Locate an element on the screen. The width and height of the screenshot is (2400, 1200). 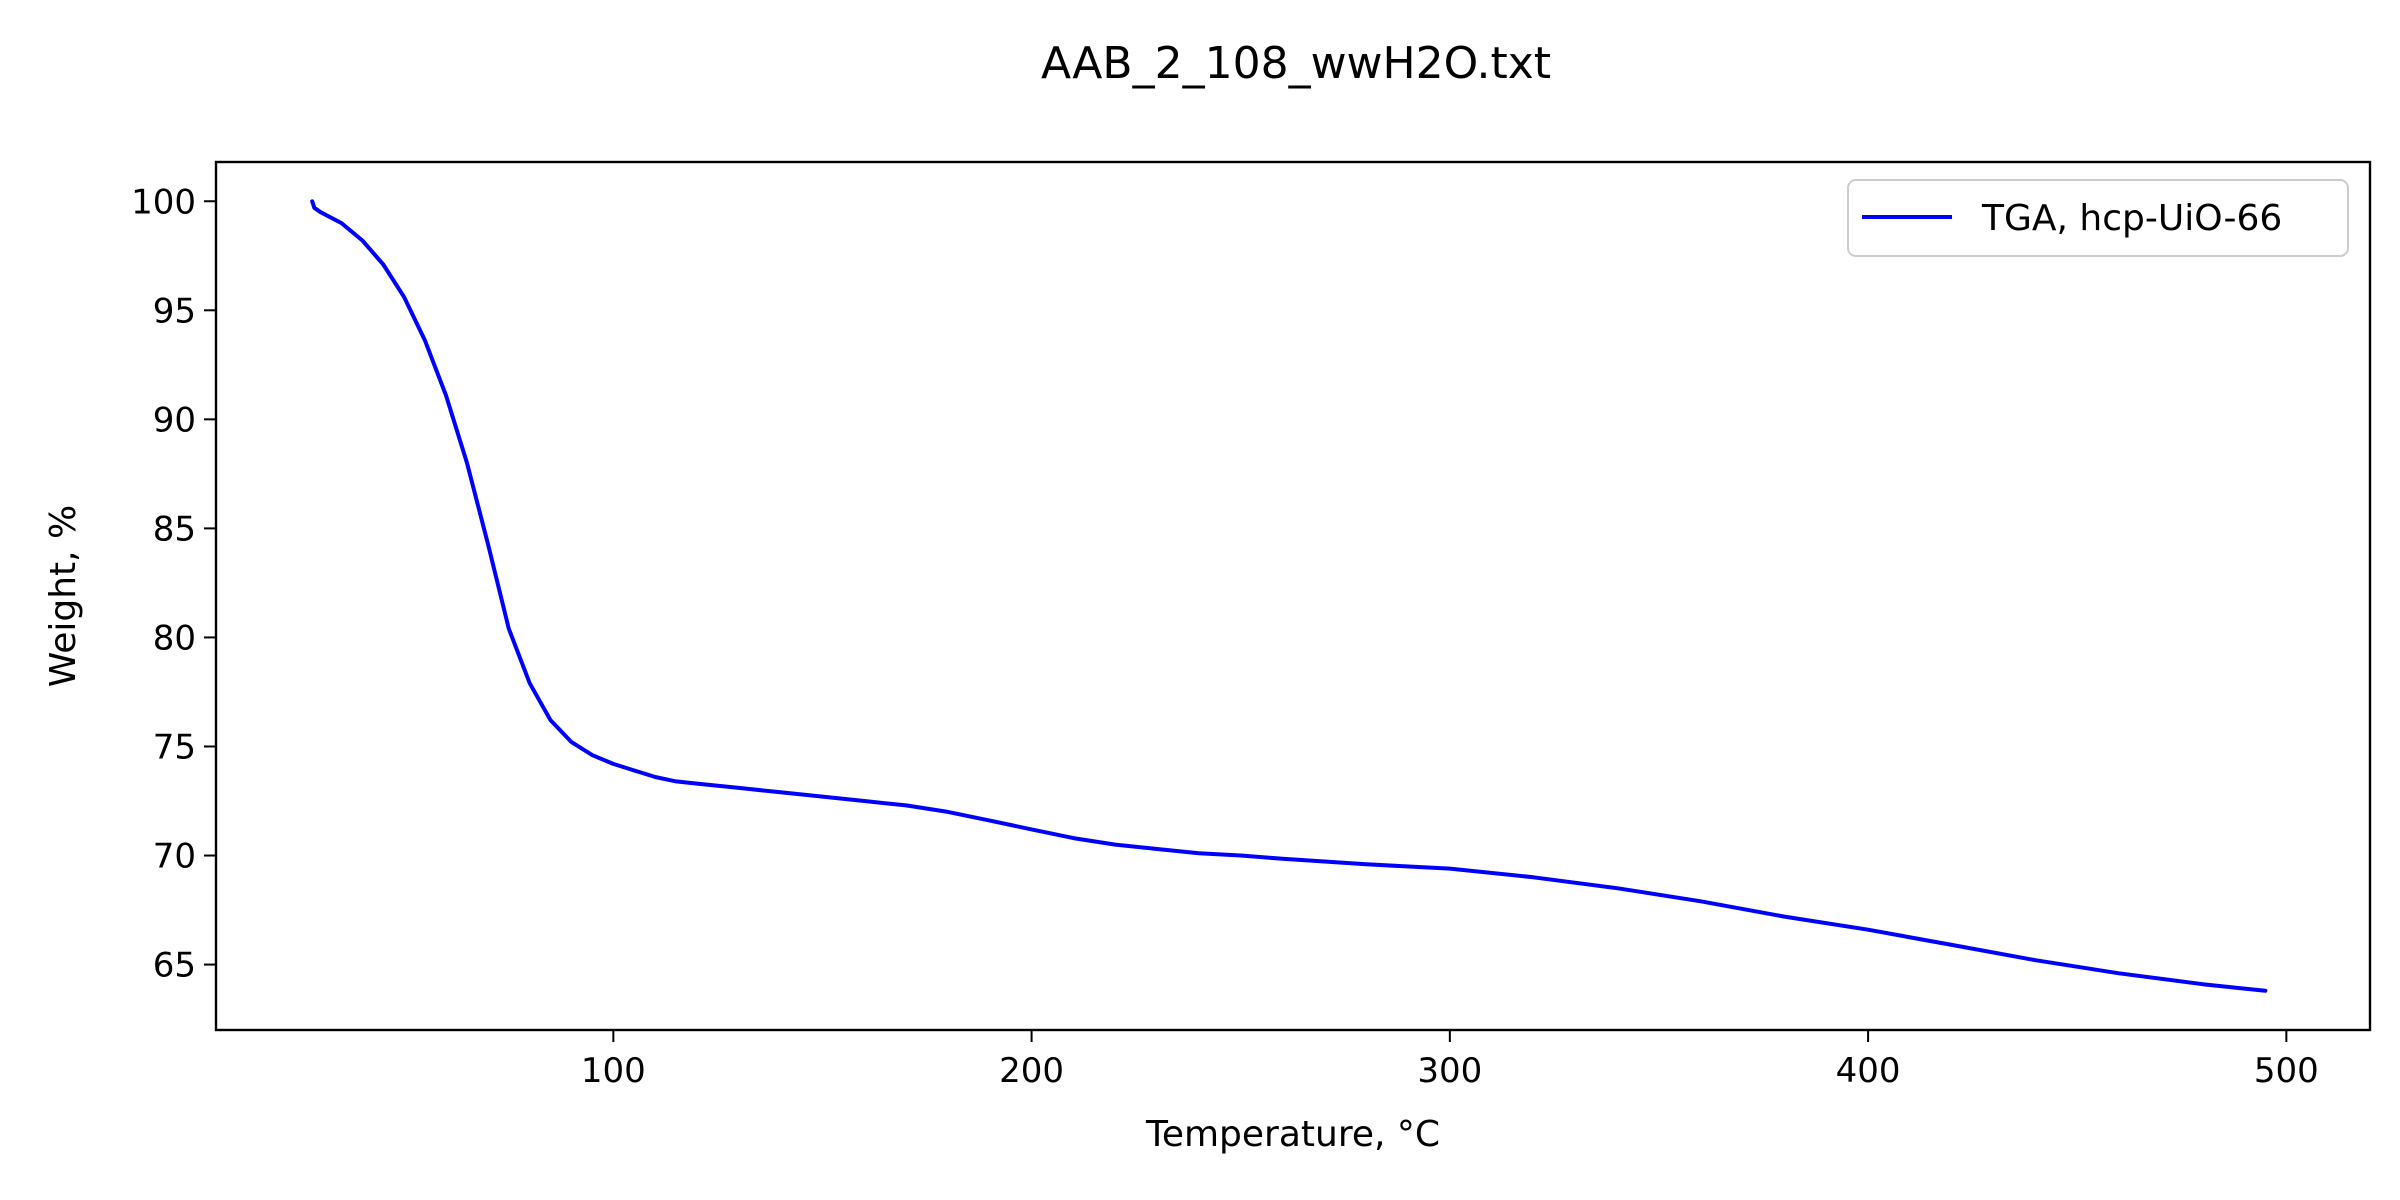
legend-box is located at coordinates (2098, 218).